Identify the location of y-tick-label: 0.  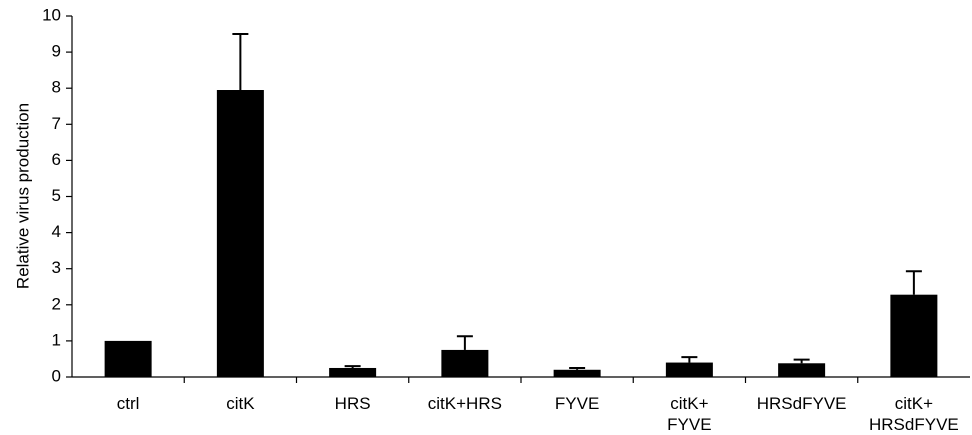
(56, 375).